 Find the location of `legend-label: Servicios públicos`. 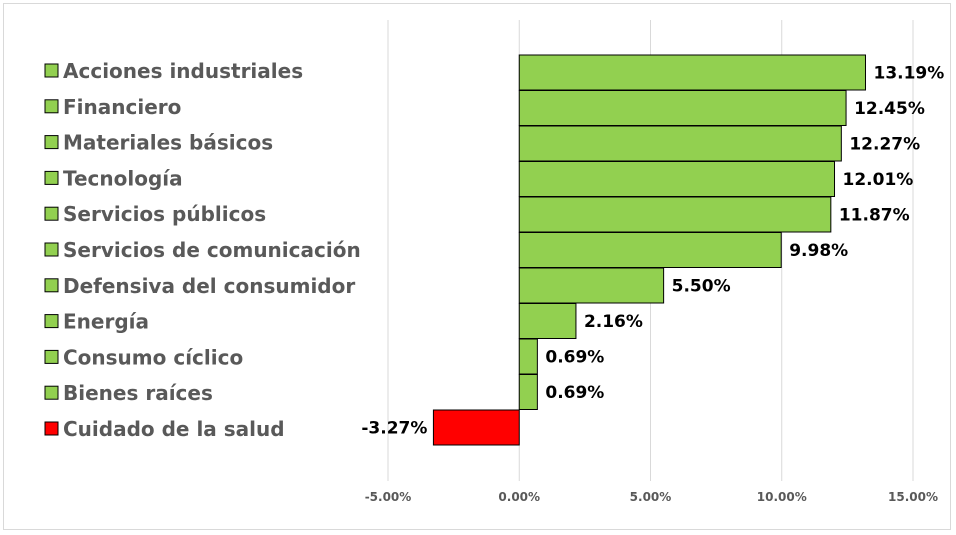

legend-label: Servicios públicos is located at coordinates (164, 214).